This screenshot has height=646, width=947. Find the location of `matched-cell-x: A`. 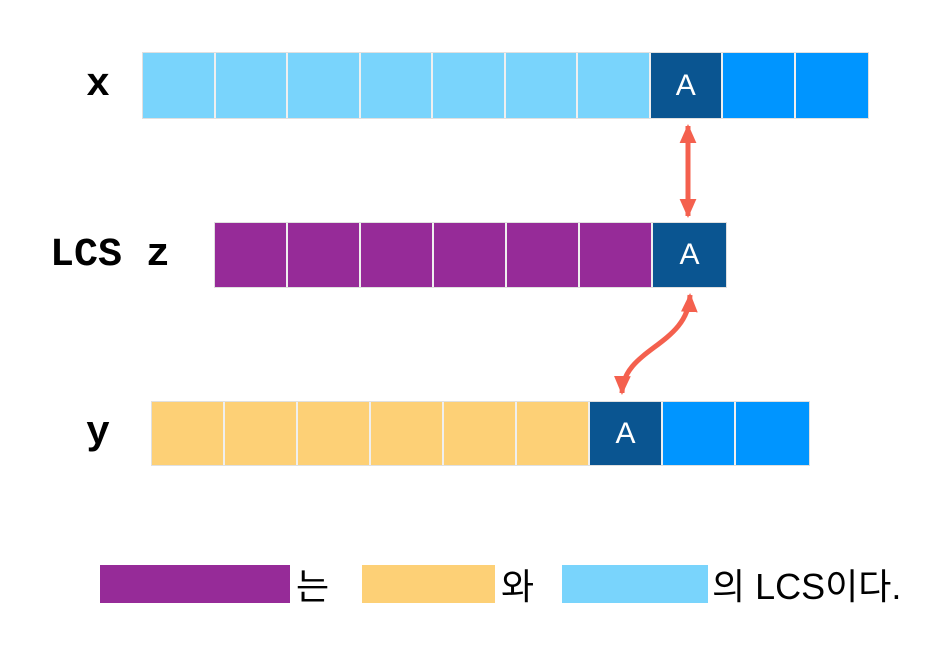

matched-cell-x: A is located at coordinates (686, 85).